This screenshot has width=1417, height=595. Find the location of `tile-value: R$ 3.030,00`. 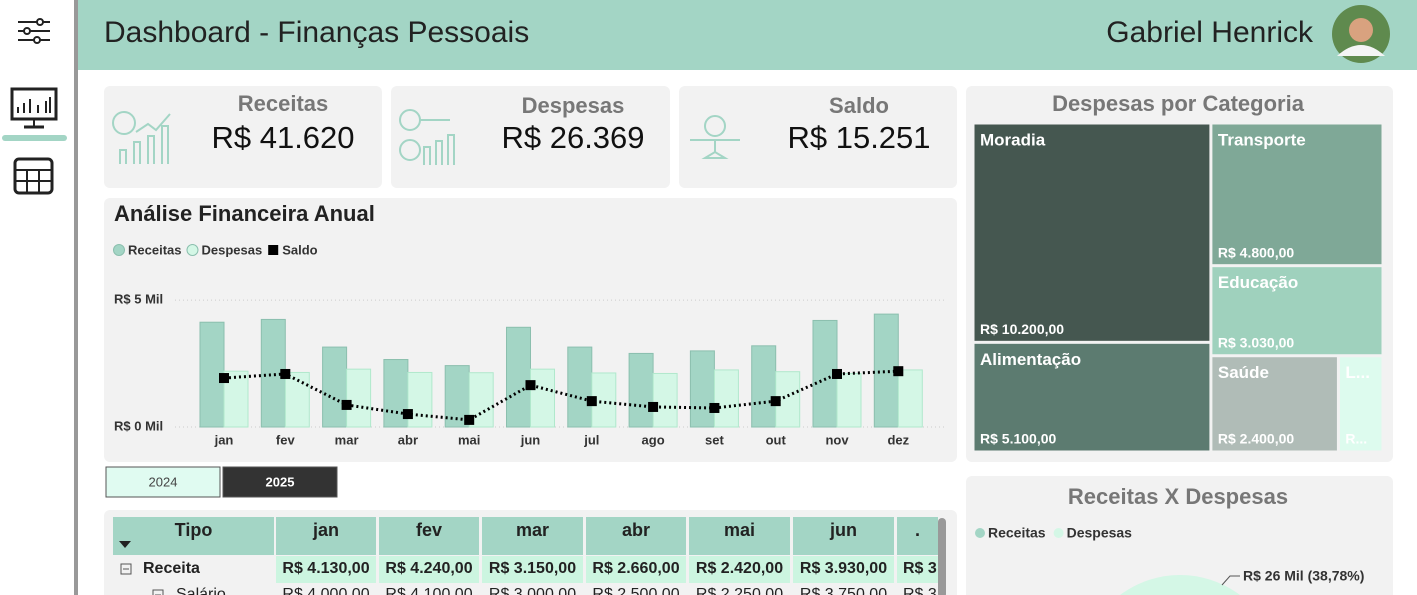

tile-value: R$ 3.030,00 is located at coordinates (1256, 342).